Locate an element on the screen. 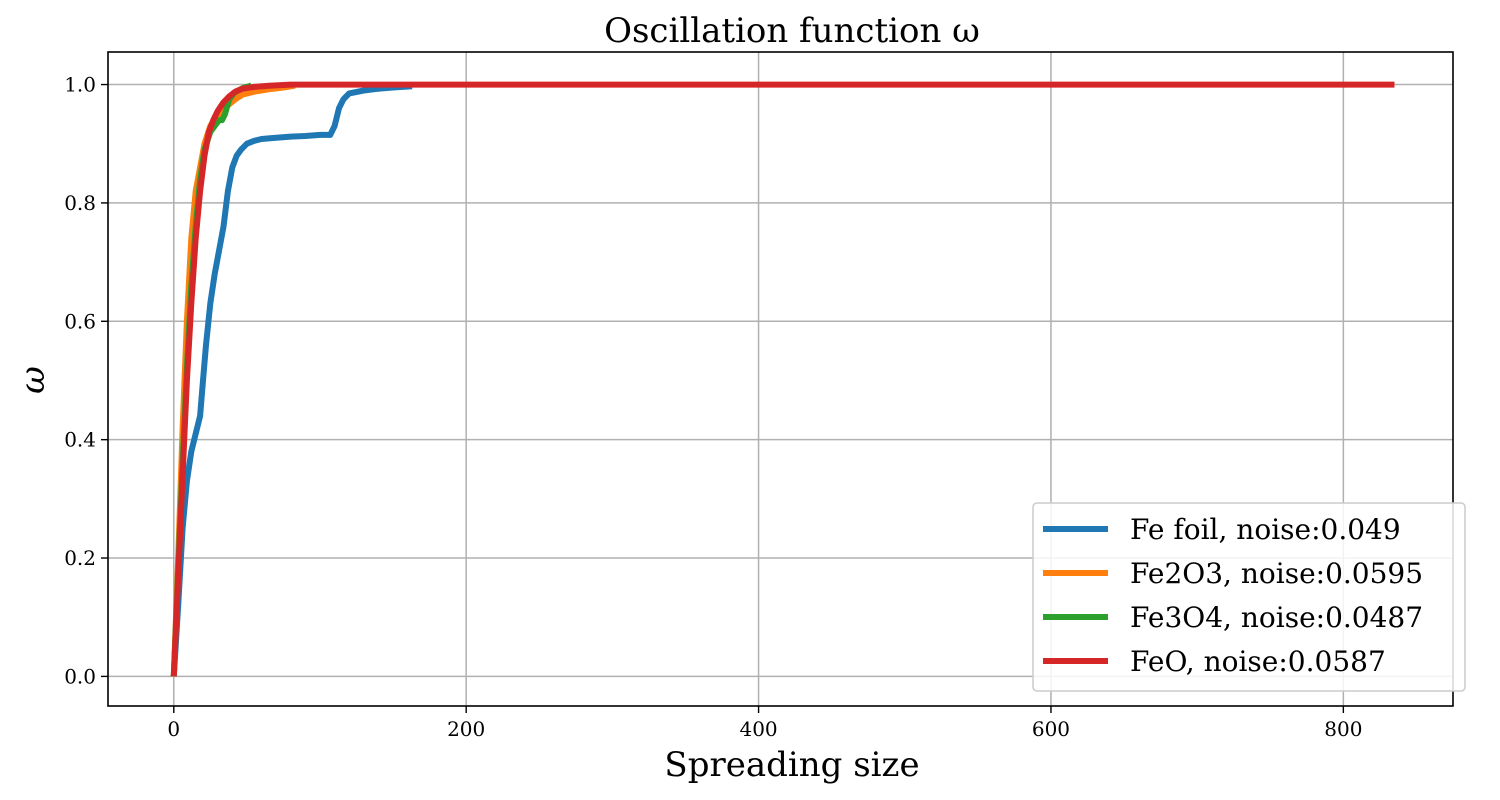  y-tick-label: 0.8 is located at coordinates (80, 203).